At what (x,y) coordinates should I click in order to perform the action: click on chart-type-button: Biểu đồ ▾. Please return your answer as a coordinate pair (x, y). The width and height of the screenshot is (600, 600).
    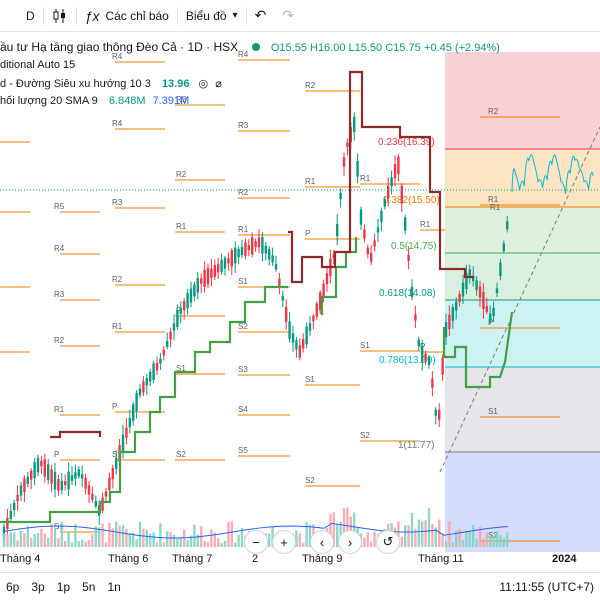
    Looking at the image, I should click on (212, 16).